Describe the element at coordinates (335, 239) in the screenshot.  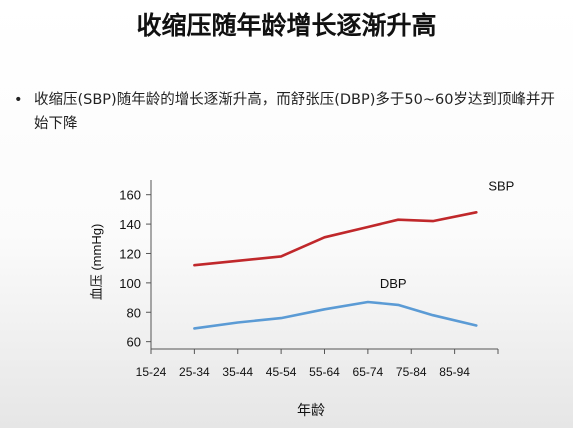
I see `sbp-line` at that location.